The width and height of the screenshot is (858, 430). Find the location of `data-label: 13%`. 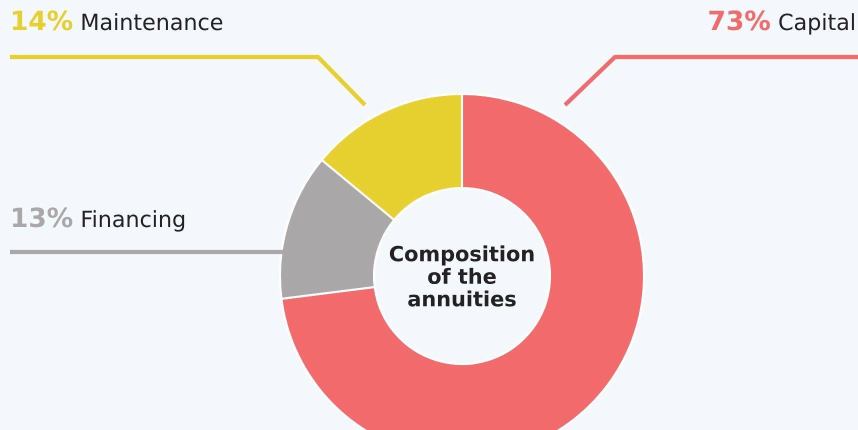

data-label: 13% is located at coordinates (42, 217).